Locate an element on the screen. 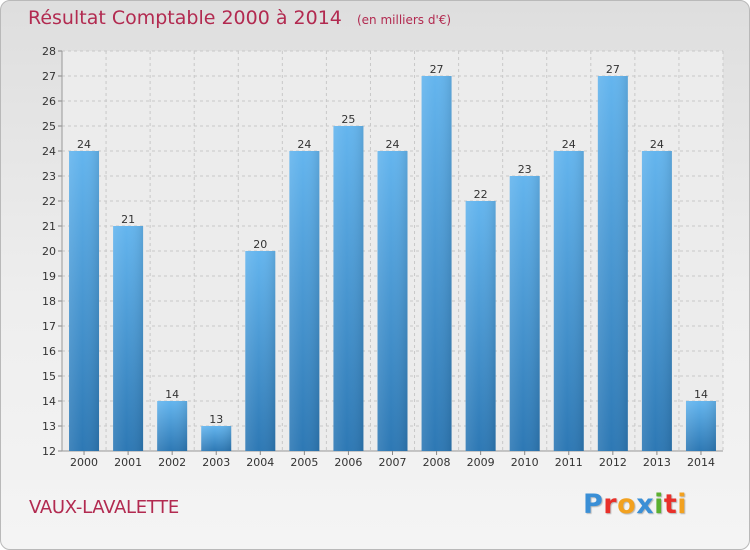 The image size is (750, 550). bar-shade-2004 is located at coordinates (260, 351).